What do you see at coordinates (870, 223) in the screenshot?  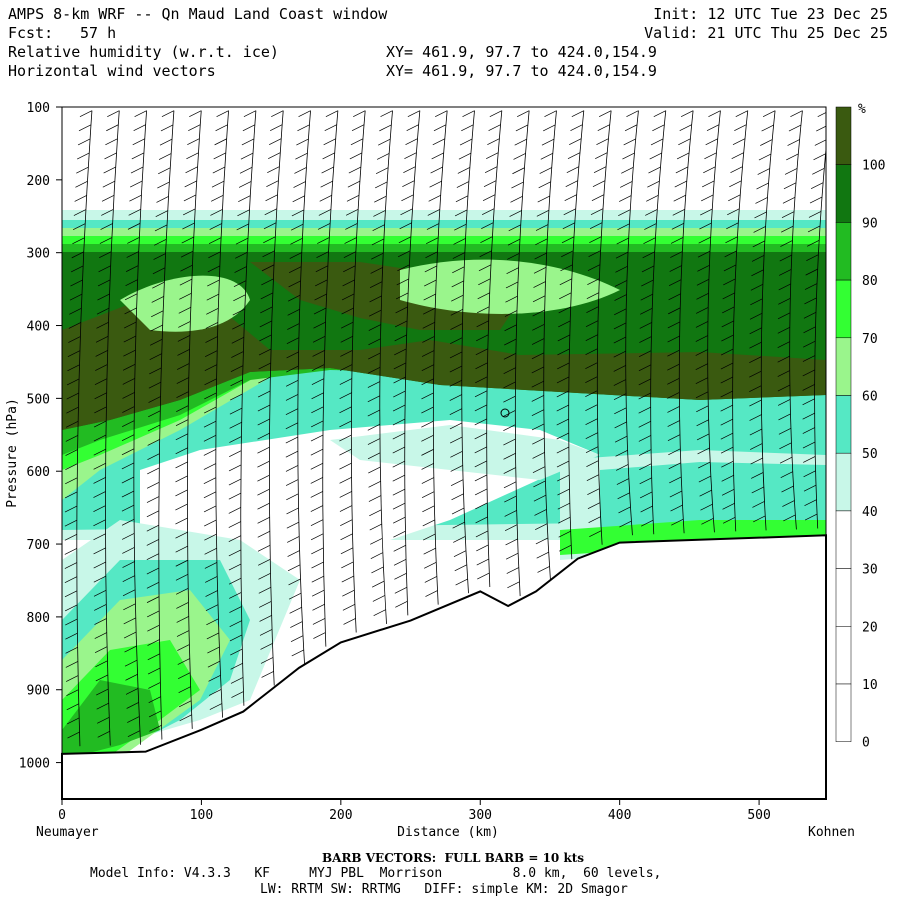 I see `colorbar-level-label: 90` at bounding box center [870, 223].